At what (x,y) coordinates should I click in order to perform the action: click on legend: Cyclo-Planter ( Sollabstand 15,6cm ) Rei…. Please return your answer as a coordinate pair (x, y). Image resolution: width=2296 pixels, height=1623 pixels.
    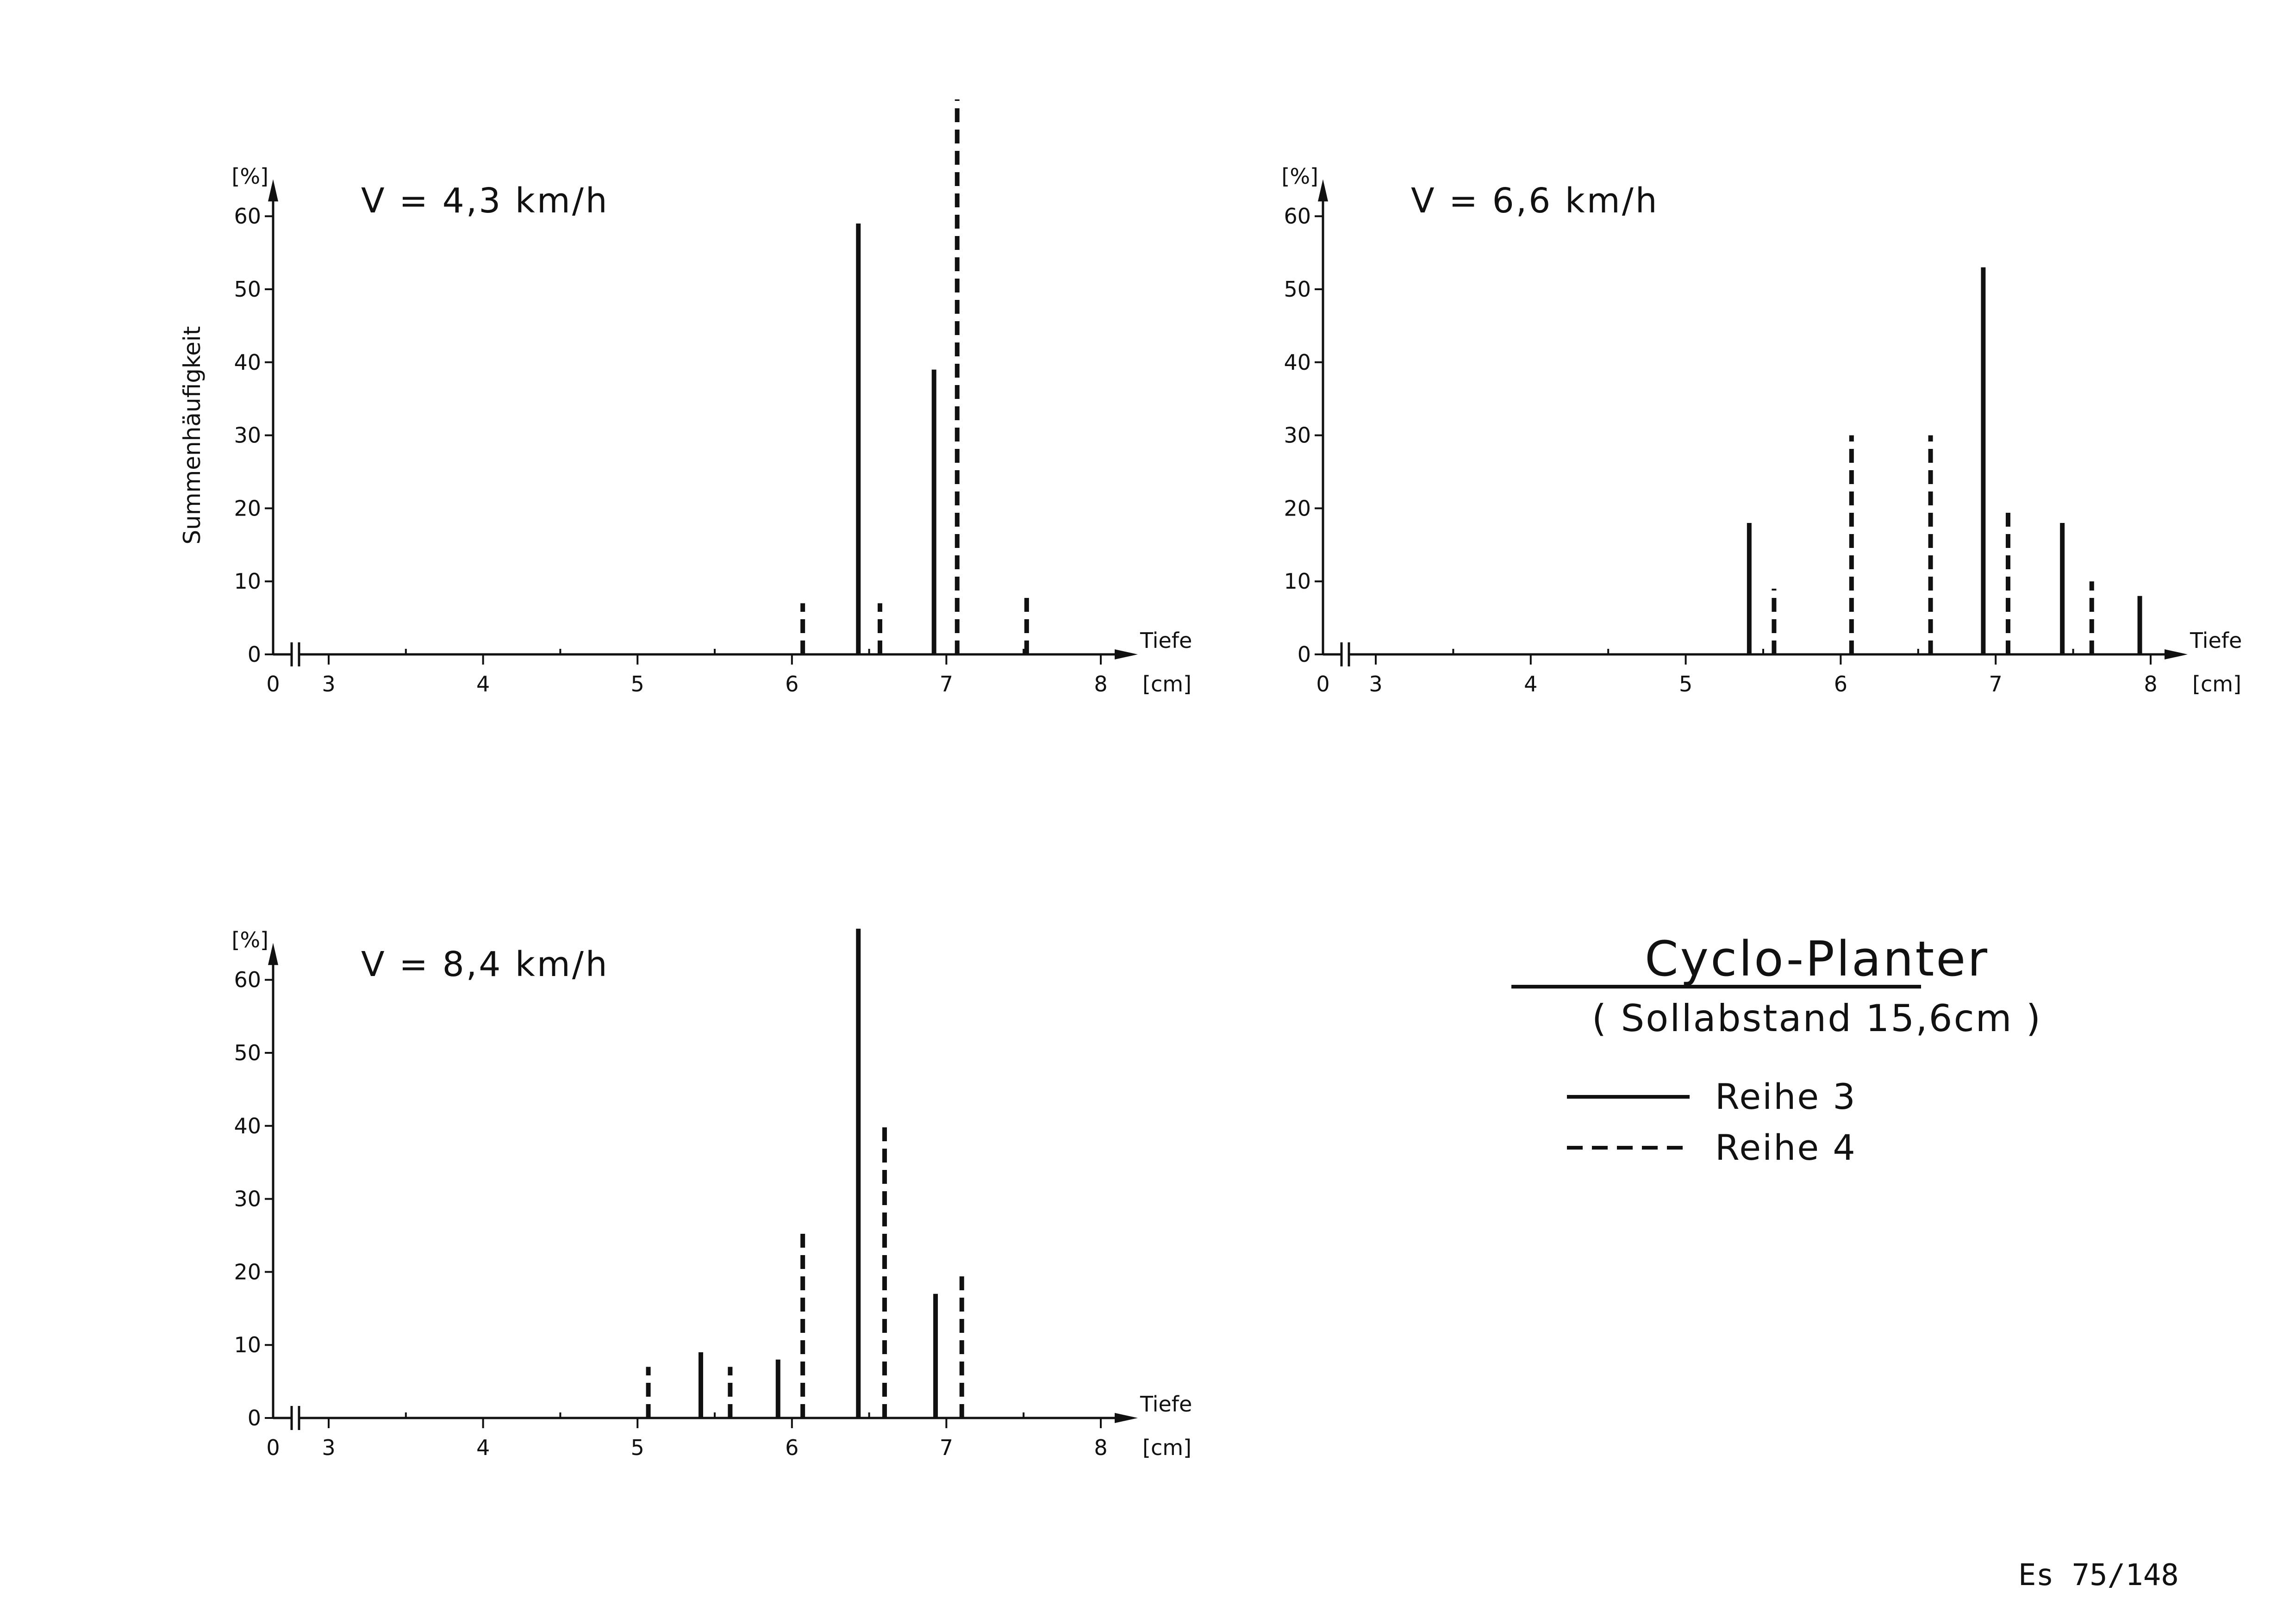
    Looking at the image, I should click on (1776, 1049).